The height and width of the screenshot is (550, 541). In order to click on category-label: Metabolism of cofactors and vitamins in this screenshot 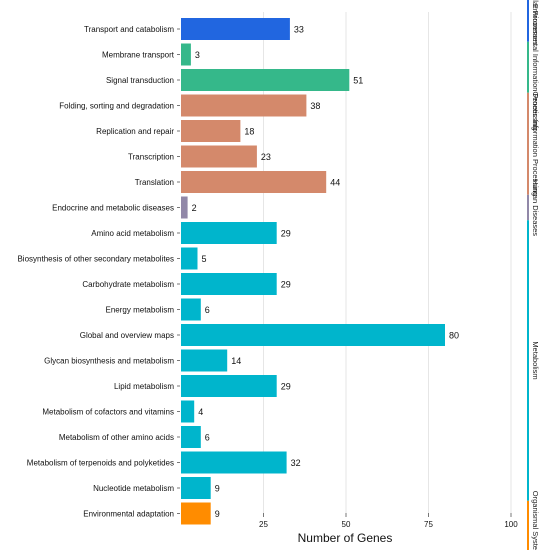, I will do `click(108, 412)`.